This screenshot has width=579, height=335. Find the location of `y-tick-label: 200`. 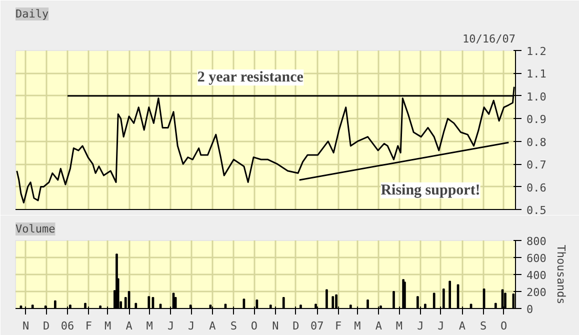

y-tick-label: 200 is located at coordinates (536, 292).